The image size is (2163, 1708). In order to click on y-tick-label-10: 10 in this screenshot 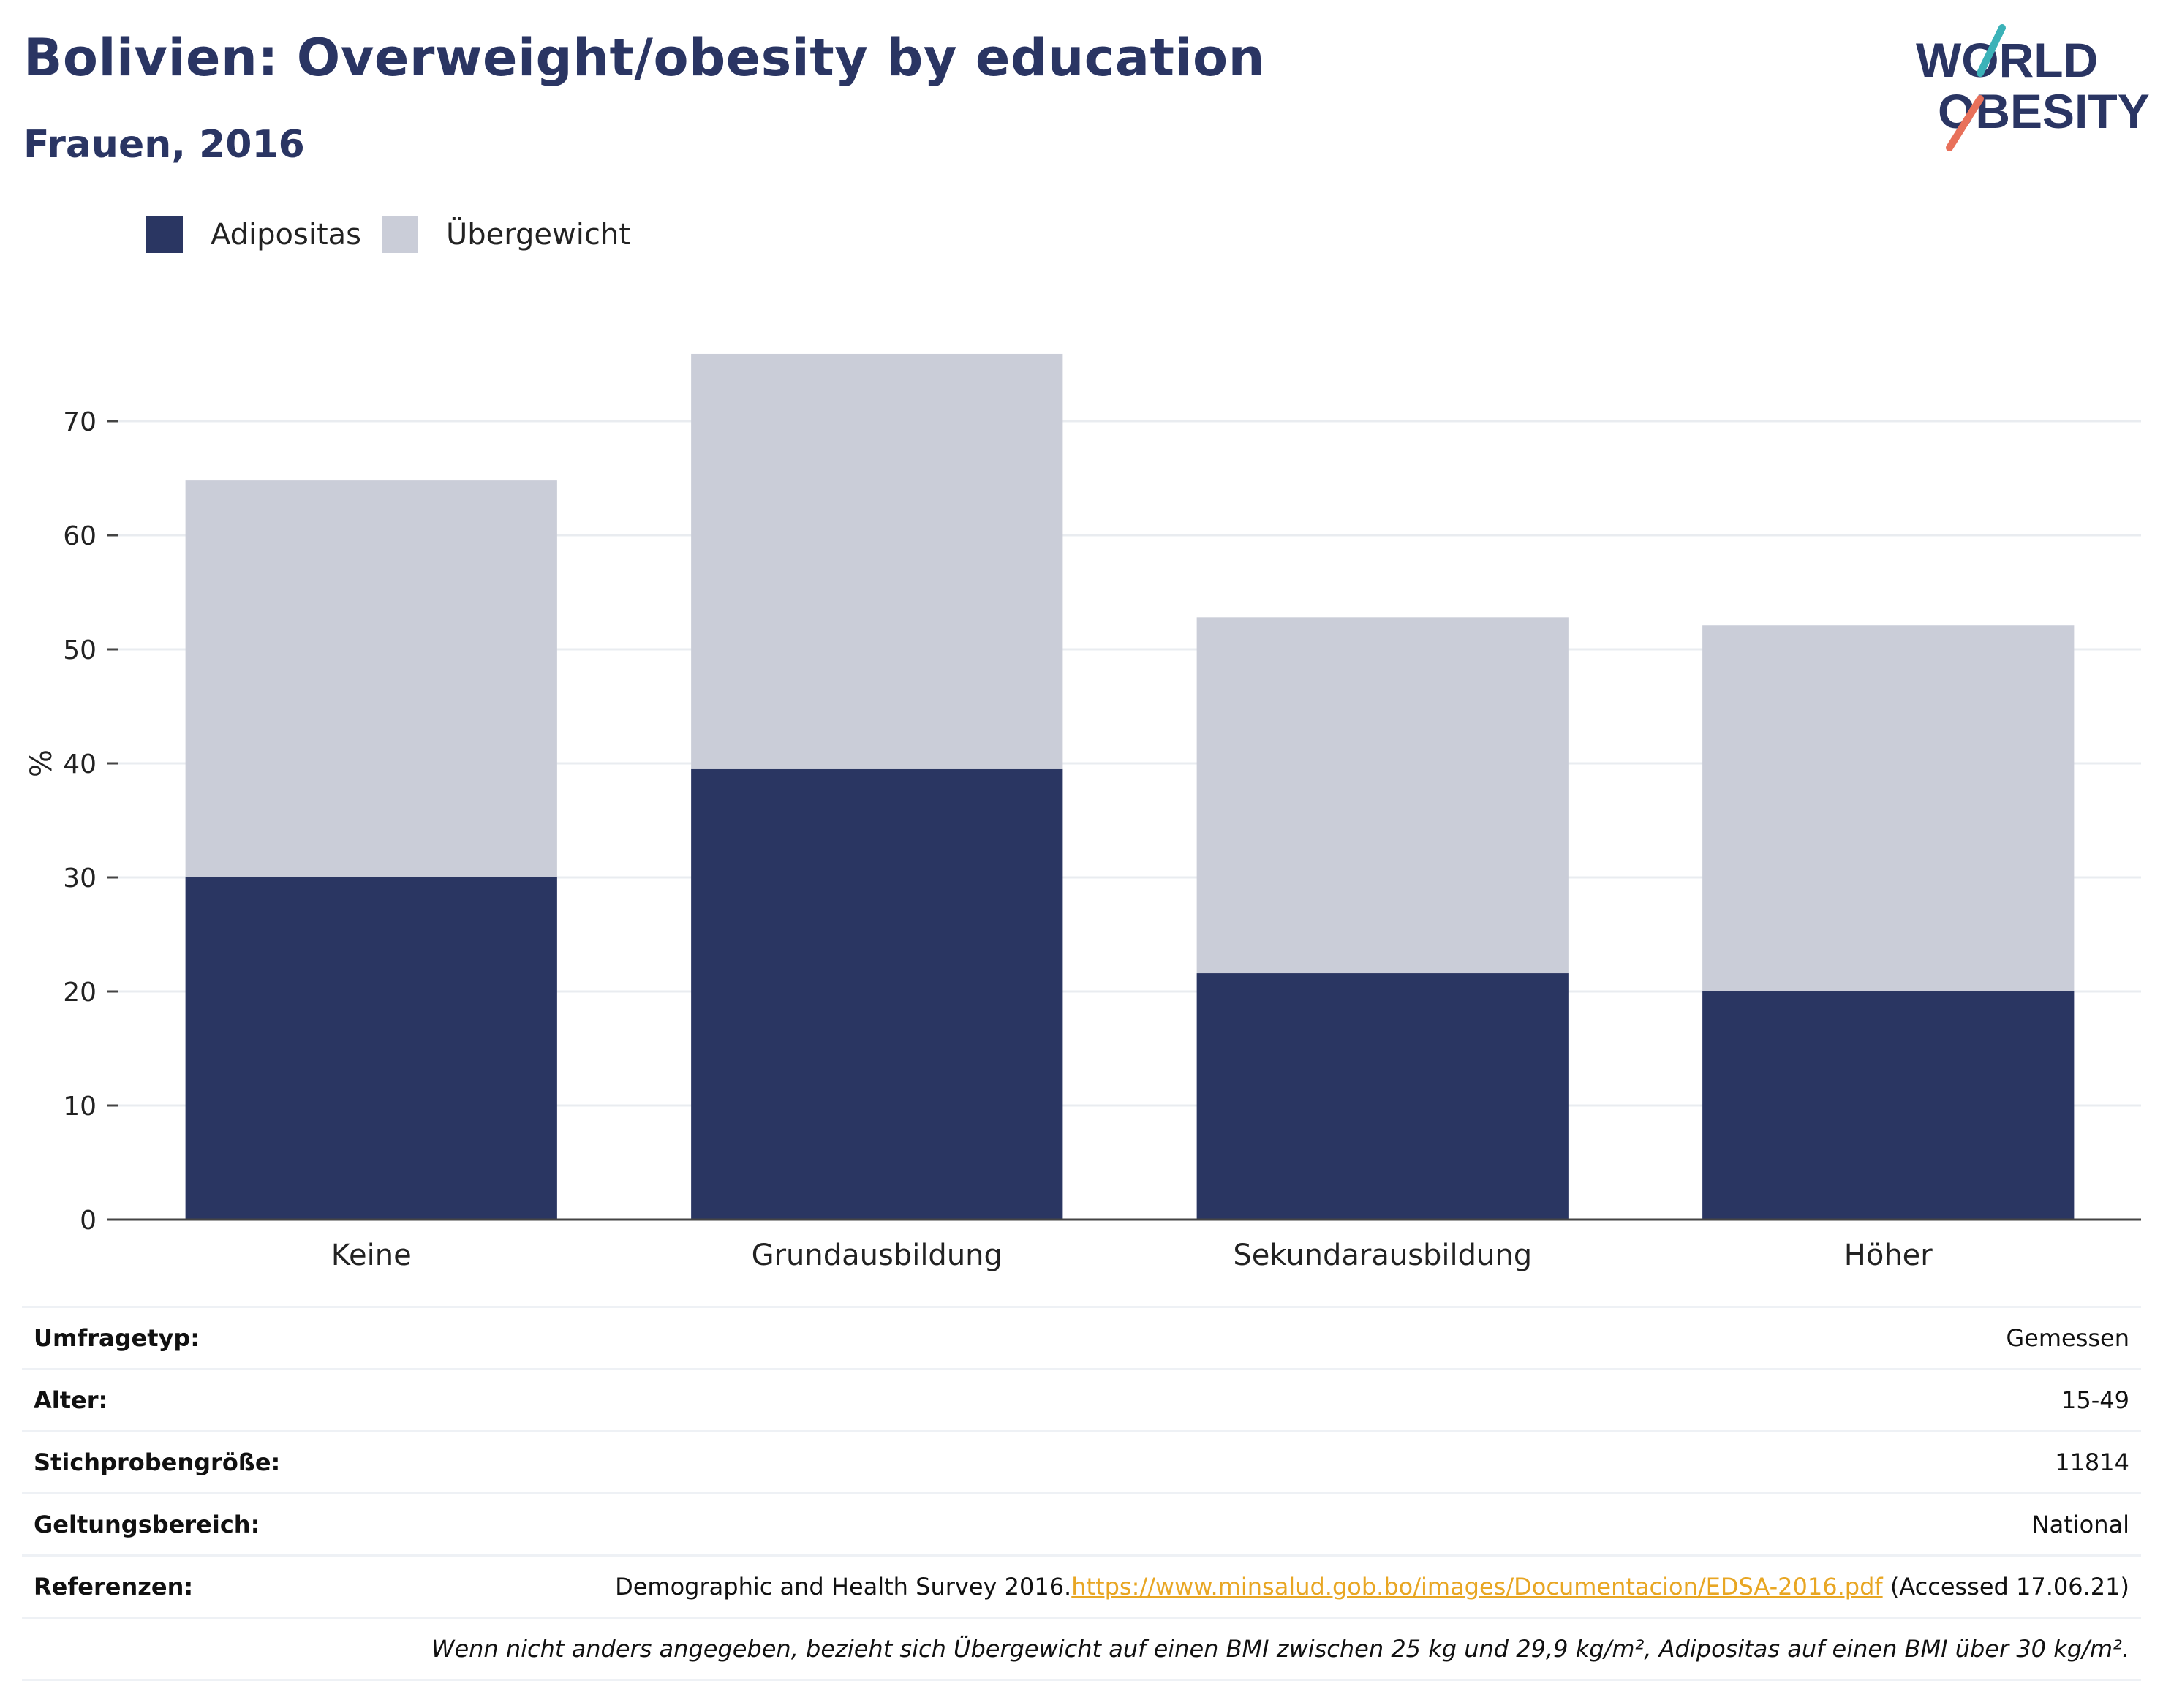, I will do `click(80, 1107)`.